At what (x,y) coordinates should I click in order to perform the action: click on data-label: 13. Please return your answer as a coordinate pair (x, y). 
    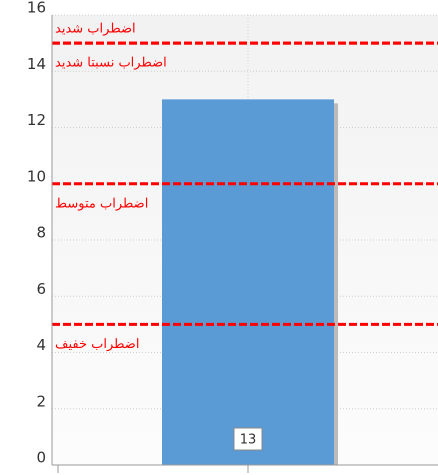
    Looking at the image, I should click on (248, 440).